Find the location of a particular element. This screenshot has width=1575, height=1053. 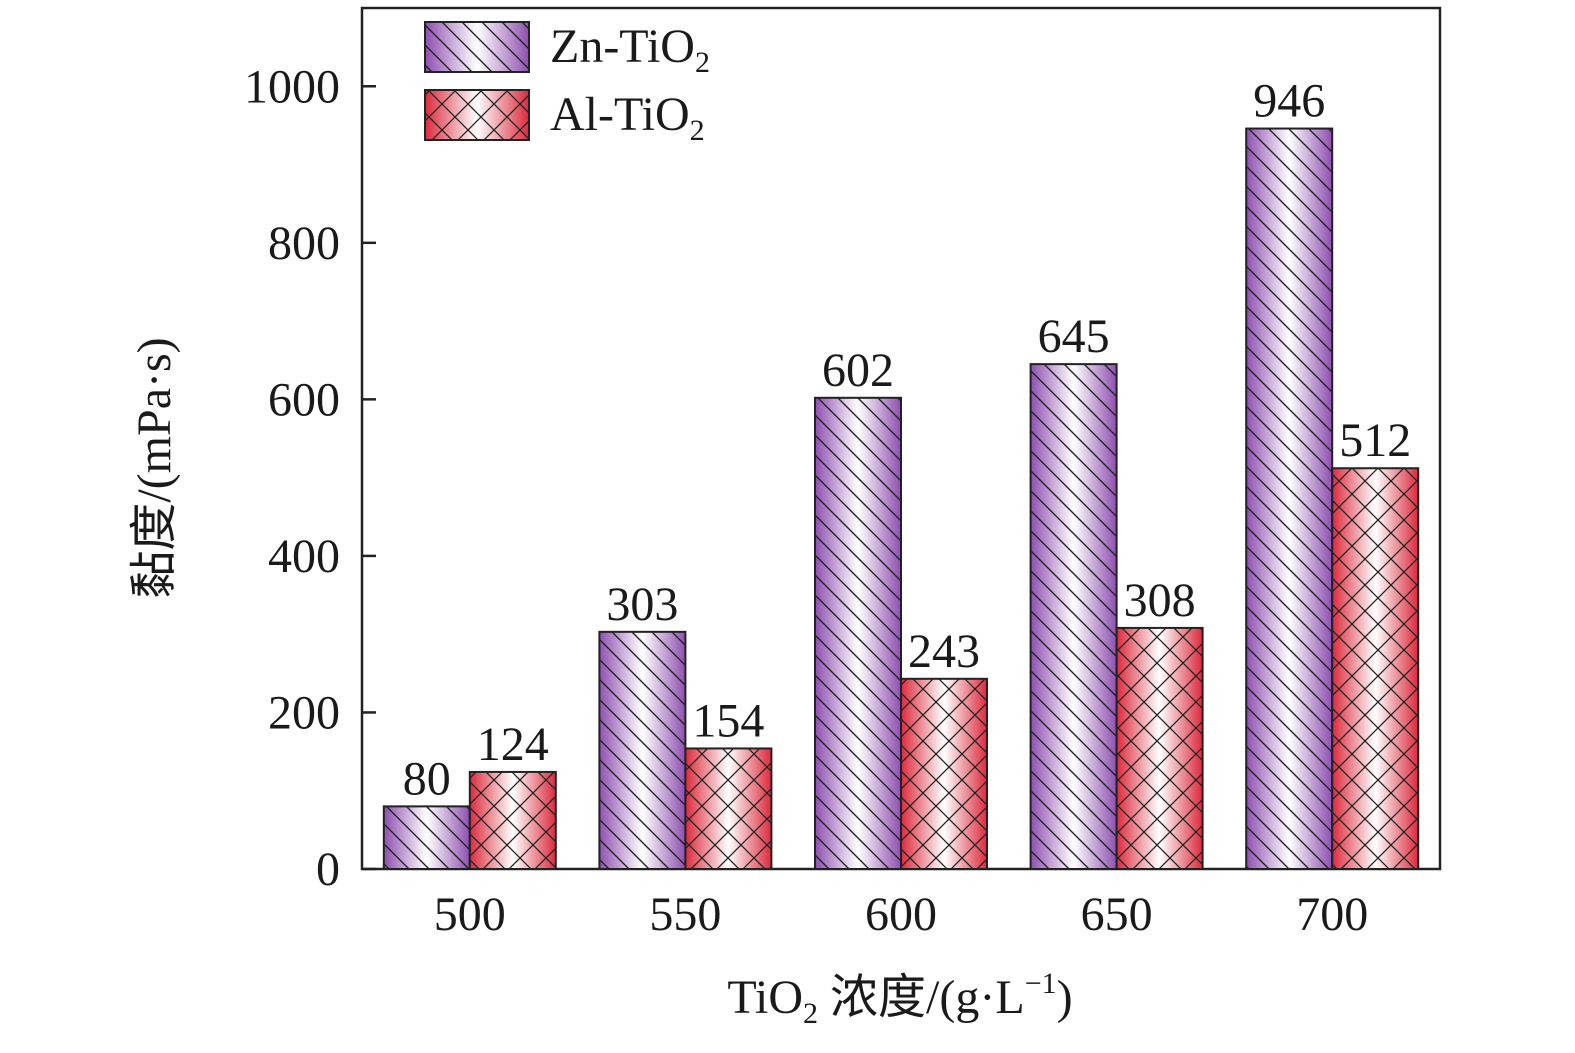

x-axis-title-main: TiO is located at coordinates (765, 997).